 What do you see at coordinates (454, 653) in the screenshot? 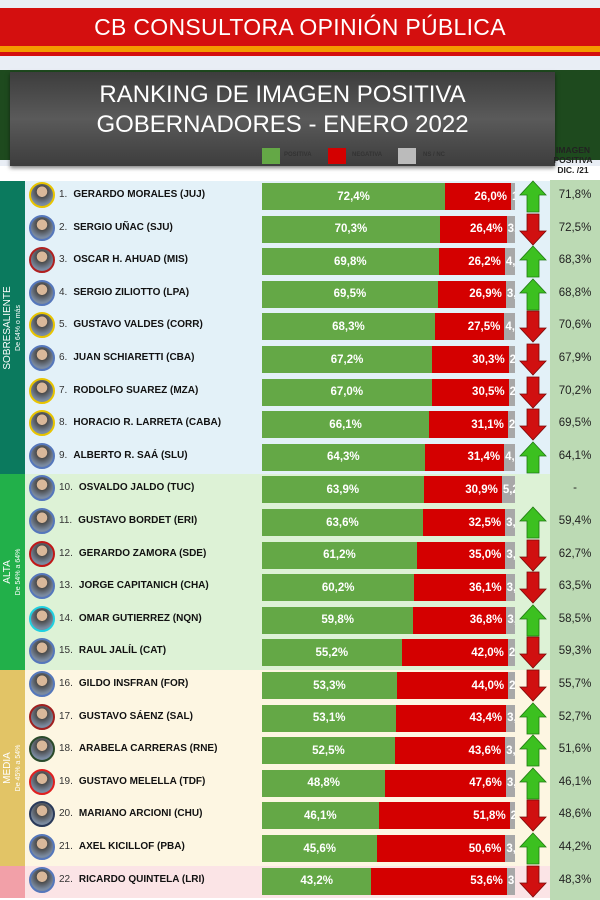
I see `bar-negativa: 42,0%` at bounding box center [454, 653].